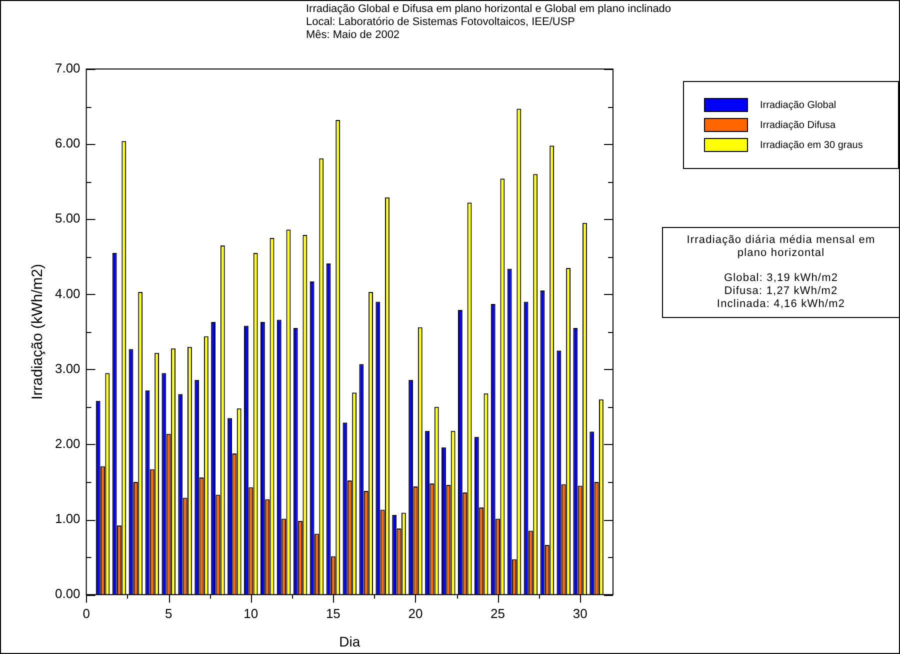  I want to click on text: Irradiação diária média mensal em plano horizontal, so click(781, 247).